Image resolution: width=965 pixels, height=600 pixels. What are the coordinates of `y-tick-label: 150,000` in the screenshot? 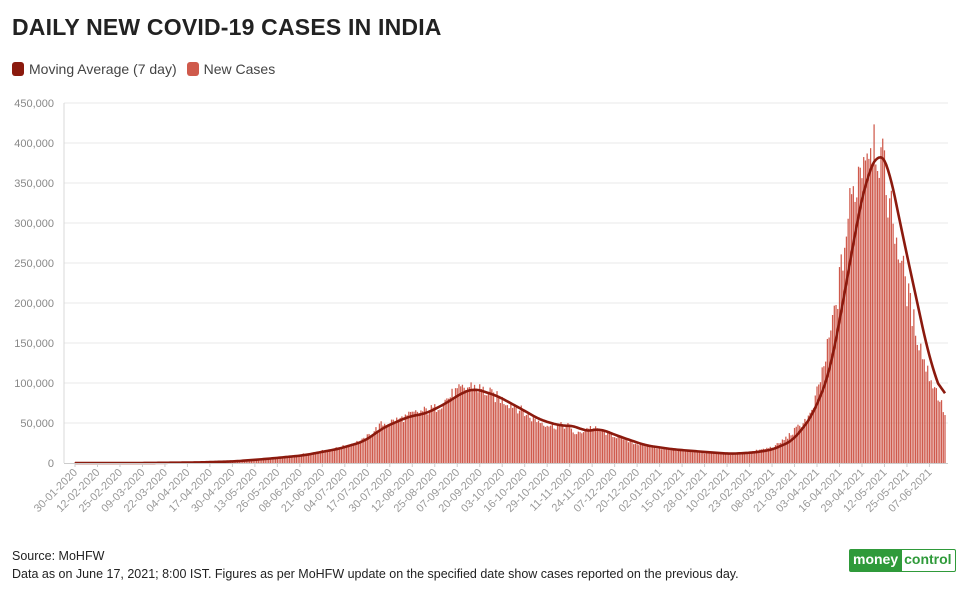 It's located at (34, 344).